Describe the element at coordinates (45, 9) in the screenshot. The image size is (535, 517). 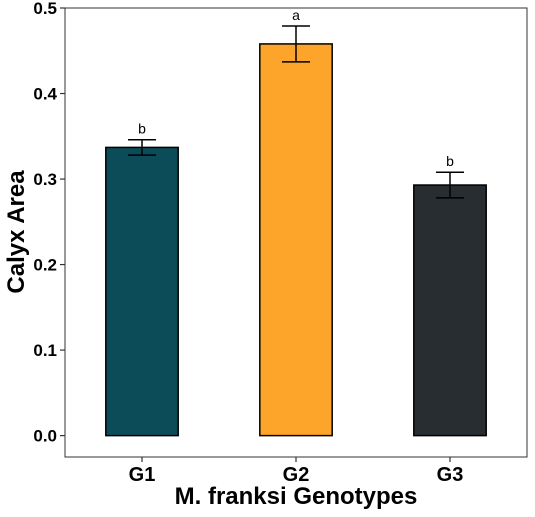
I see `y-tick-label: 0.5` at that location.